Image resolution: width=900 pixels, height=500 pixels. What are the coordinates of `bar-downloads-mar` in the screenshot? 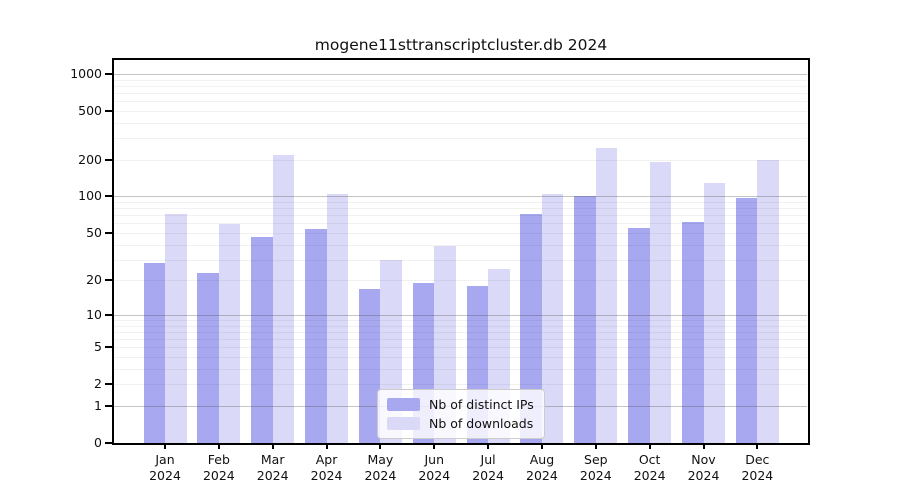 It's located at (283, 298).